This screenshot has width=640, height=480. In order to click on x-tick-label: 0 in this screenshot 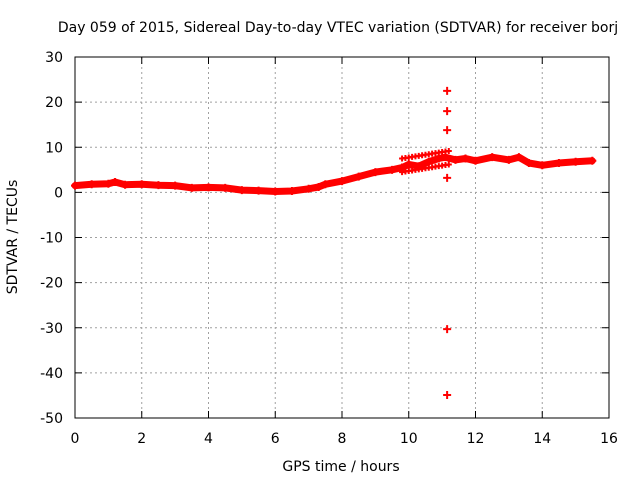, I will do `click(75, 439)`.